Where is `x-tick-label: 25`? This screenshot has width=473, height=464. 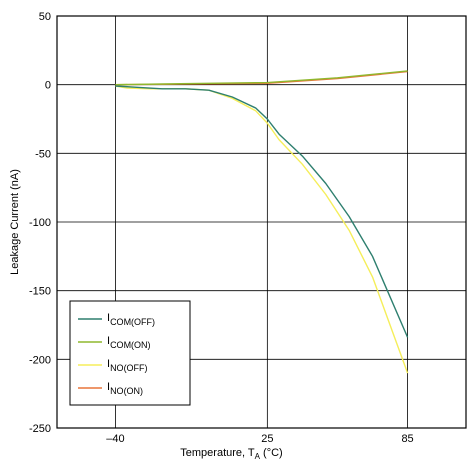
x-tick-label: 25 is located at coordinates (267, 439).